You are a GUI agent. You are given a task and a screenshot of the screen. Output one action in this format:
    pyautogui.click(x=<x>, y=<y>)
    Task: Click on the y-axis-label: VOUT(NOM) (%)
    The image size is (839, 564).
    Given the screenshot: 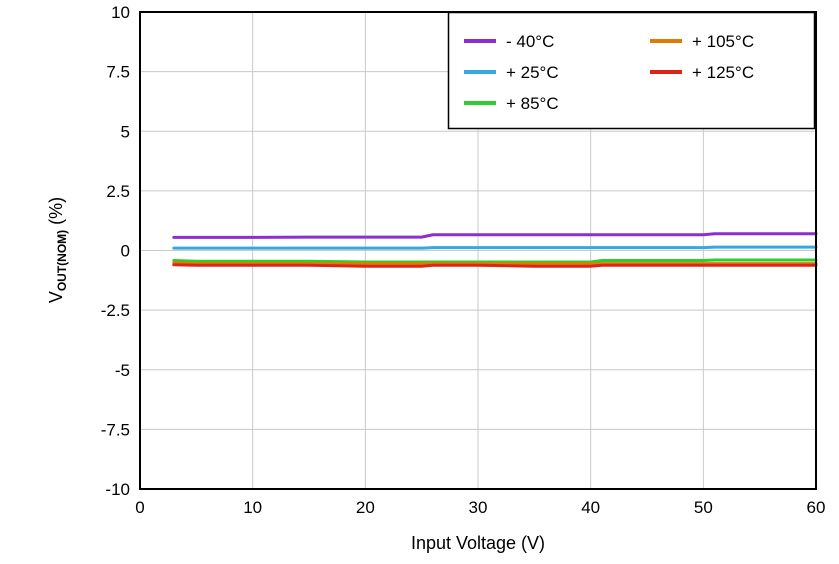 What is the action you would take?
    pyautogui.click(x=57, y=250)
    